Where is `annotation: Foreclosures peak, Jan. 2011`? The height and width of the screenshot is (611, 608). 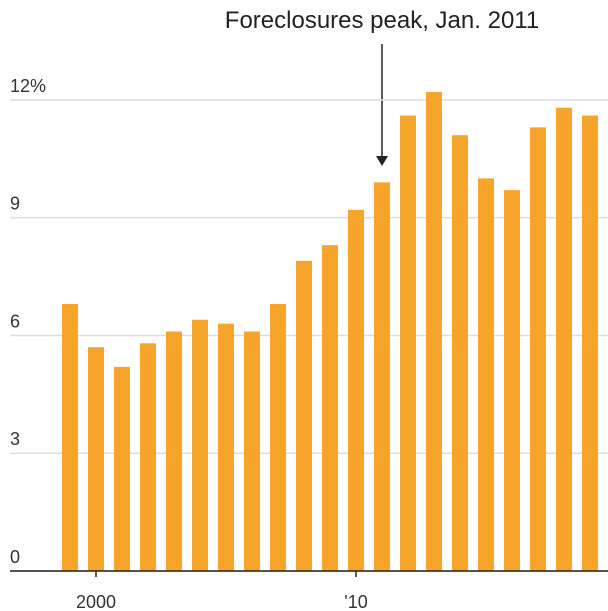
annotation: Foreclosures peak, Jan. 2011 is located at coordinates (382, 20).